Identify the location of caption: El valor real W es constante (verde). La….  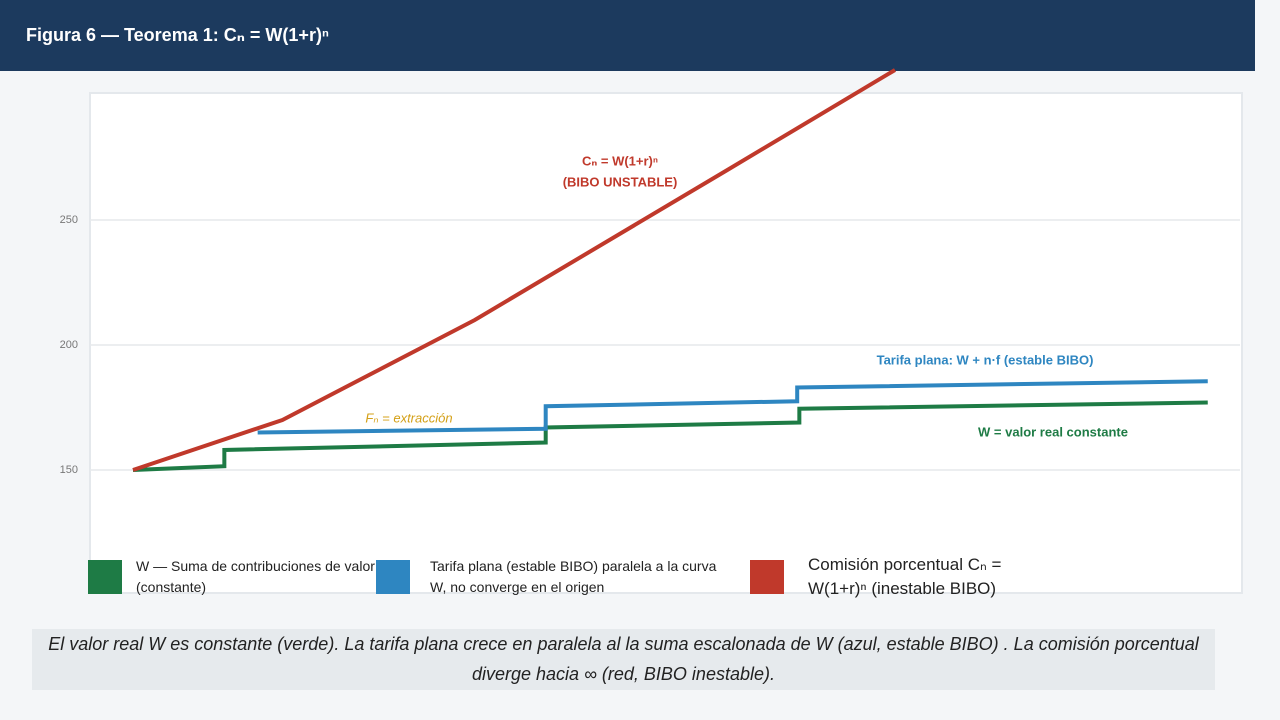
(623, 659).